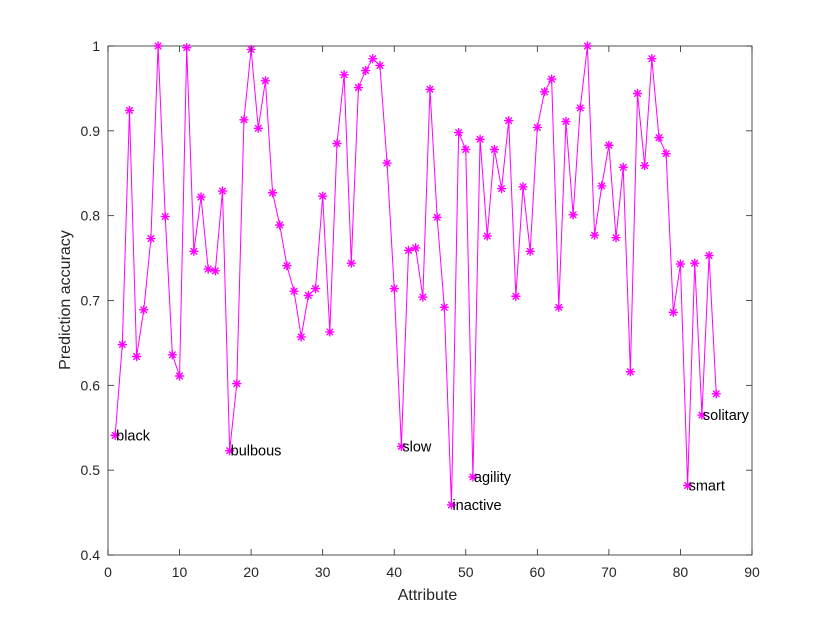  I want to click on x-tick-label: 40, so click(394, 572).